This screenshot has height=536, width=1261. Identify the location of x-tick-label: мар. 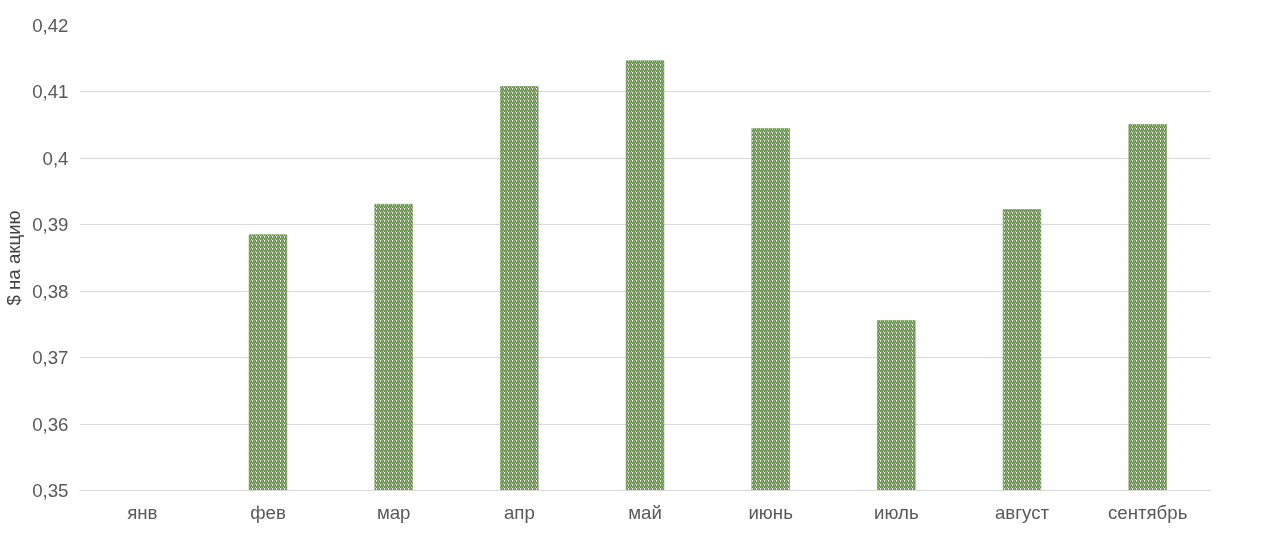
(393, 512).